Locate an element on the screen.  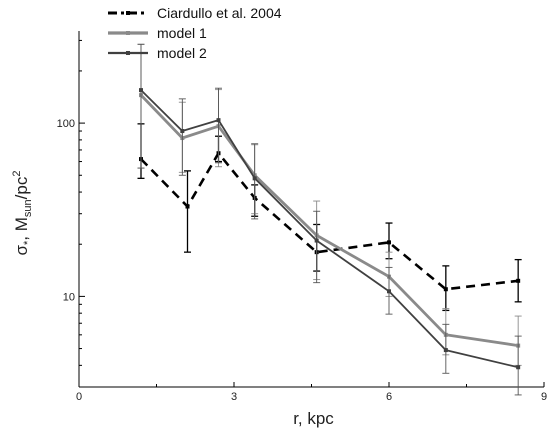
y-tick-label-100: 100 is located at coordinates (66, 124).